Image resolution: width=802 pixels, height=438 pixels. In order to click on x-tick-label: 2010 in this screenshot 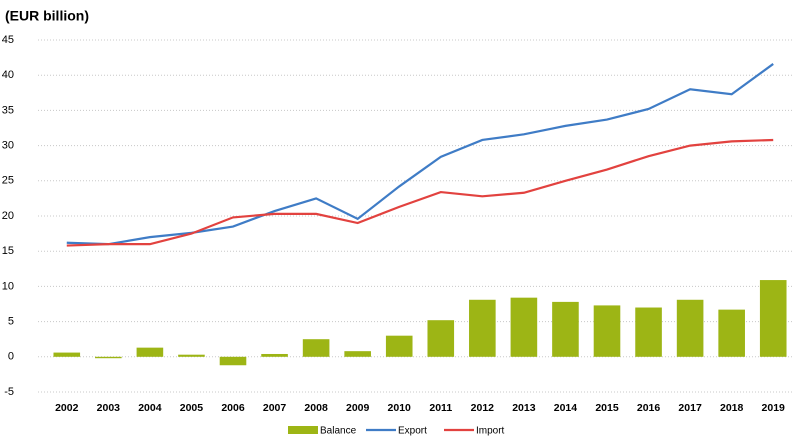, I will do `click(400, 408)`.